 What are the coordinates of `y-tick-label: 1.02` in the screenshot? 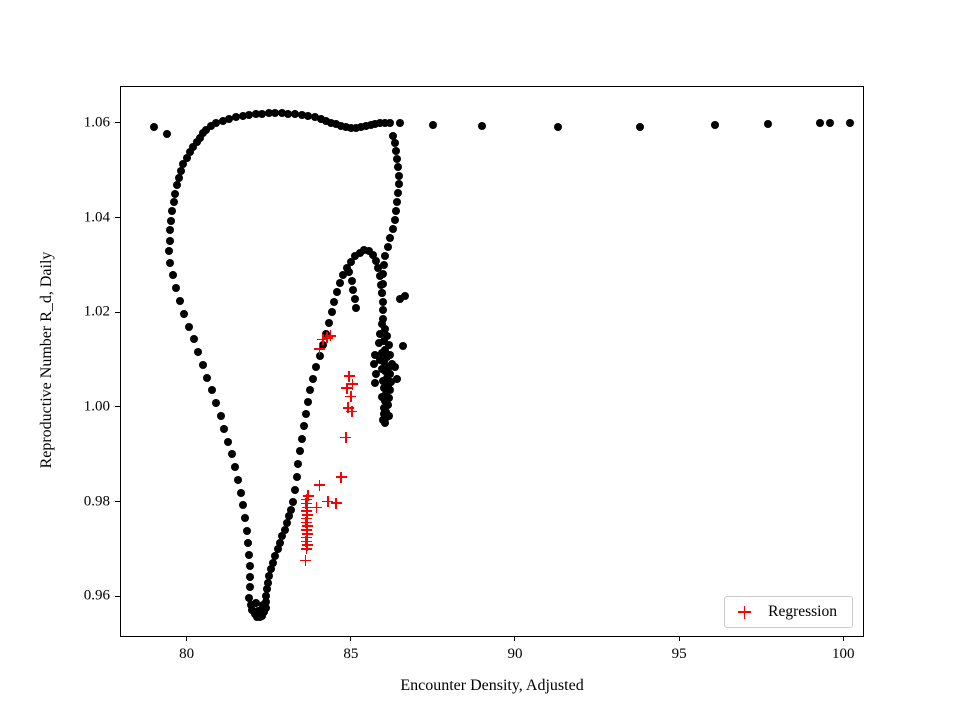 It's located at (96, 311).